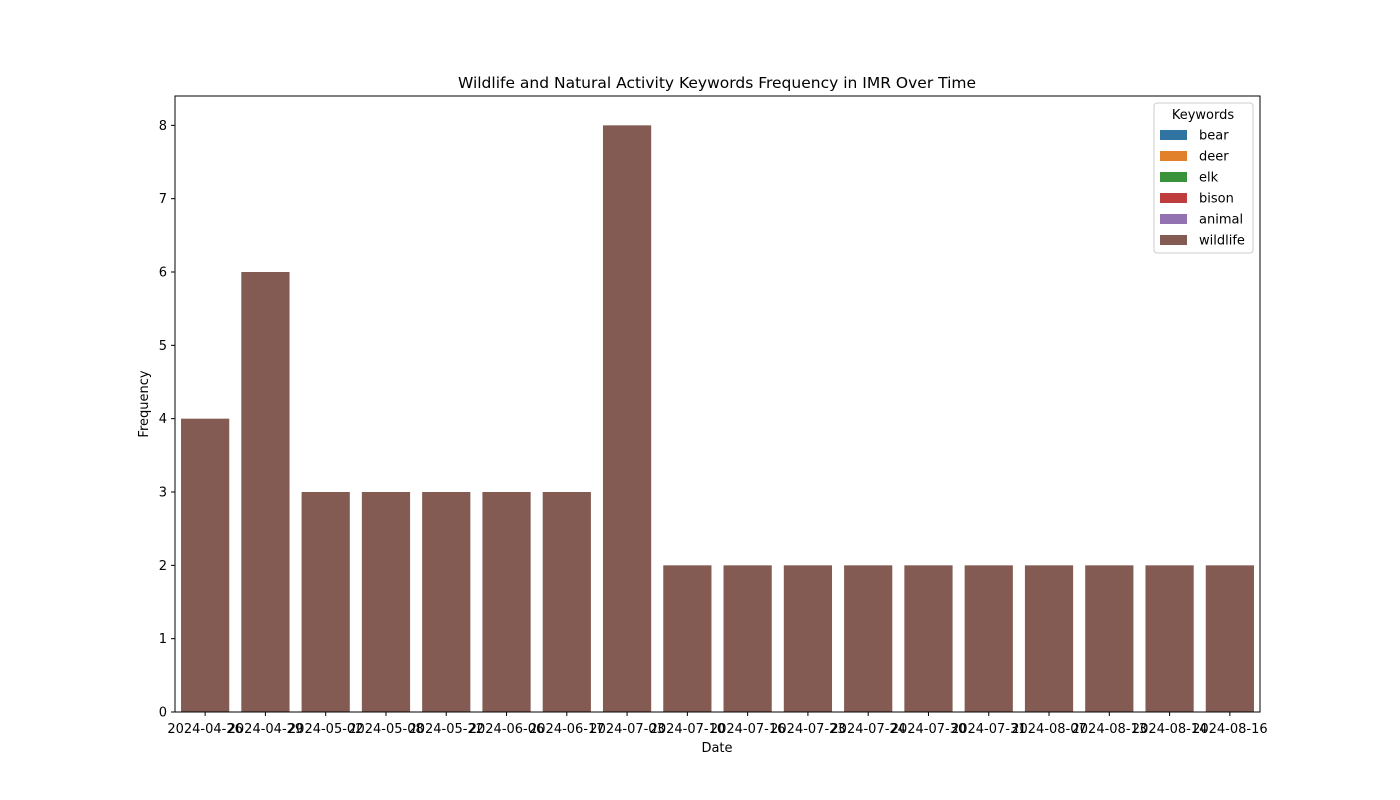 This screenshot has height=800, width=1400. I want to click on x-tick-label: 2024-08-16, so click(1230, 729).